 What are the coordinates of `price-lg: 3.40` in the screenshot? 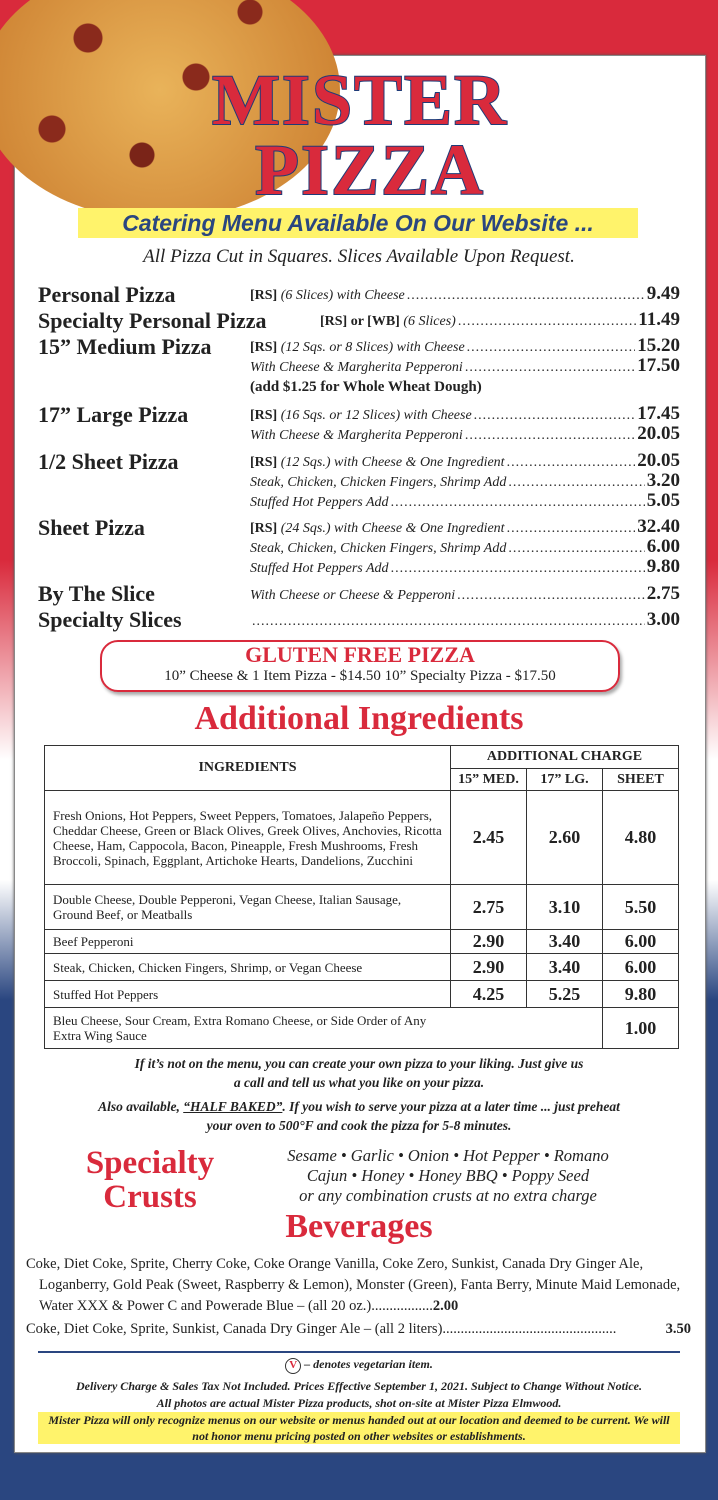 It's located at (564, 941).